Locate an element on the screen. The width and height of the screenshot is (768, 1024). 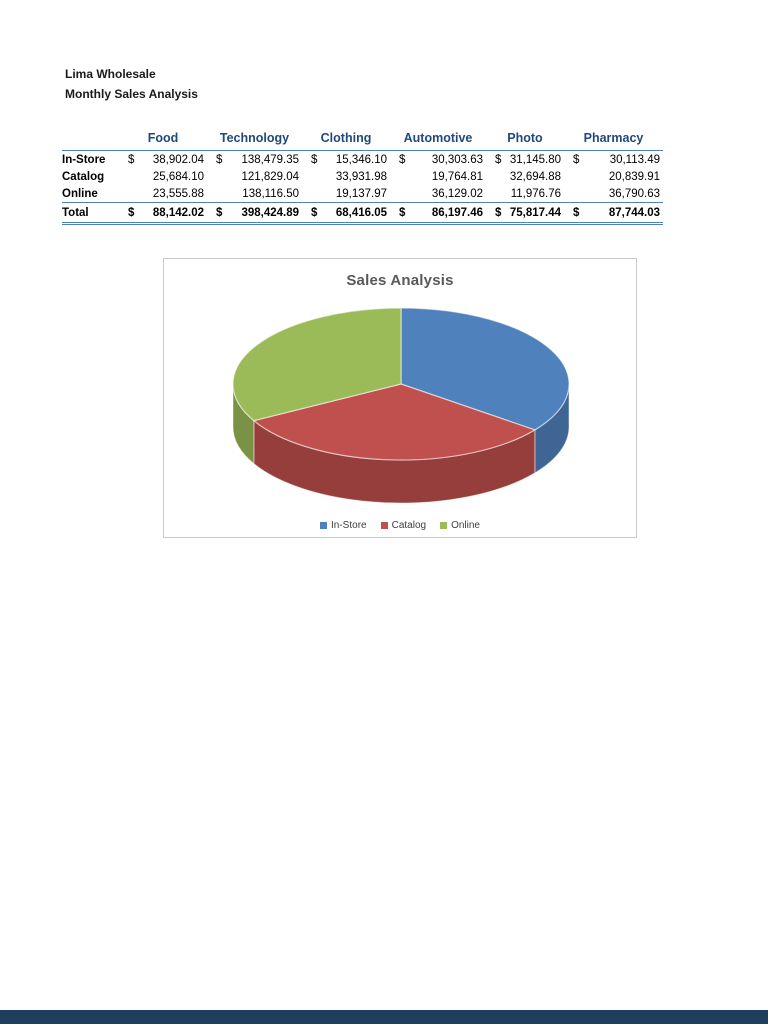
cell-value: 30,113.49 is located at coordinates (634, 159).